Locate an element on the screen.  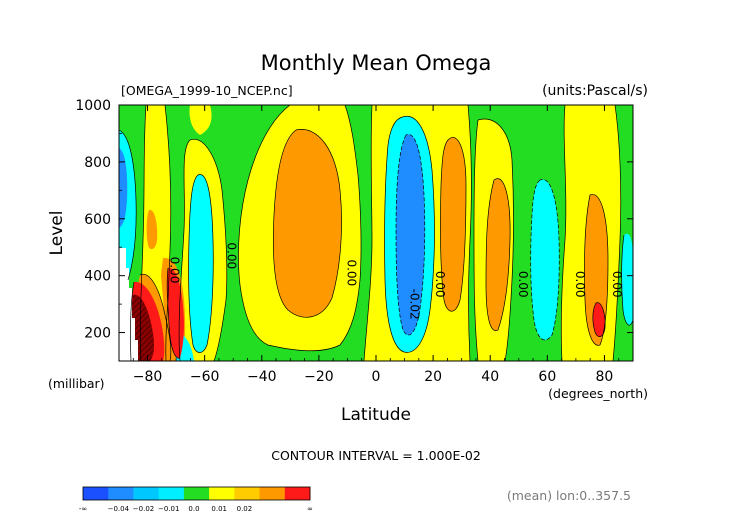
y-tick-label: 600 is located at coordinates (97, 220).